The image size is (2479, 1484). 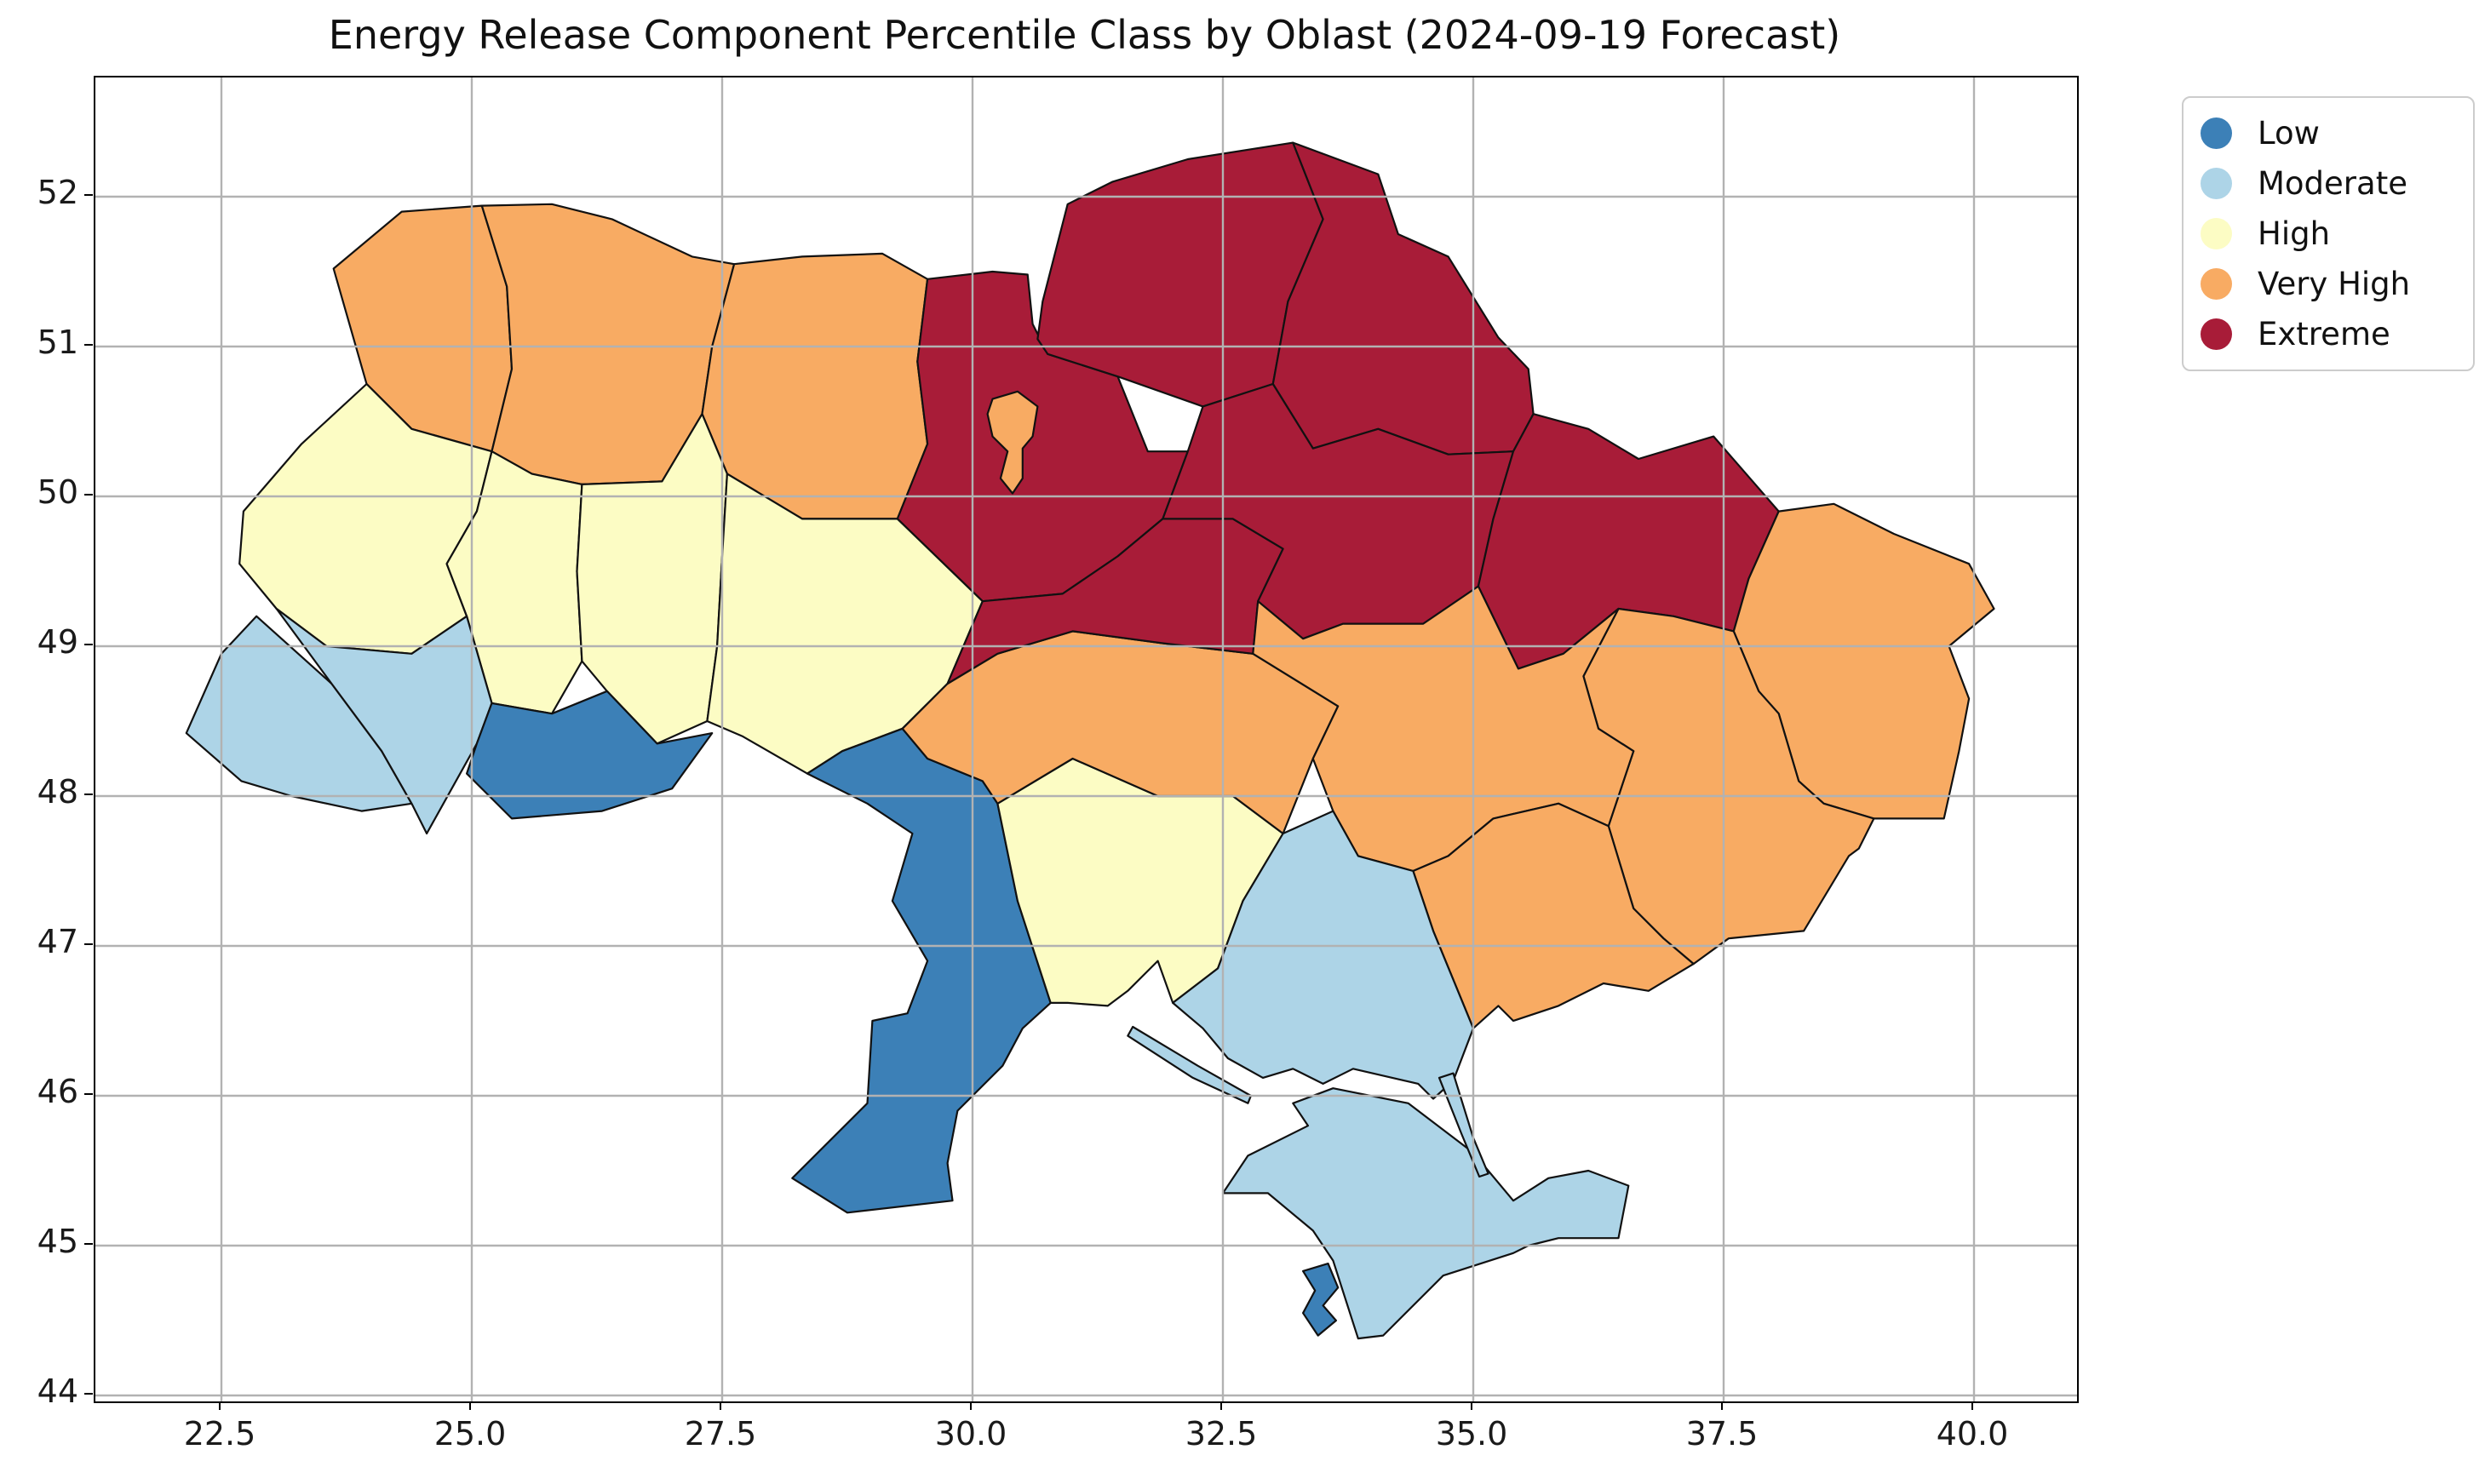 I want to click on legend-item-high: High, so click(x=2328, y=234).